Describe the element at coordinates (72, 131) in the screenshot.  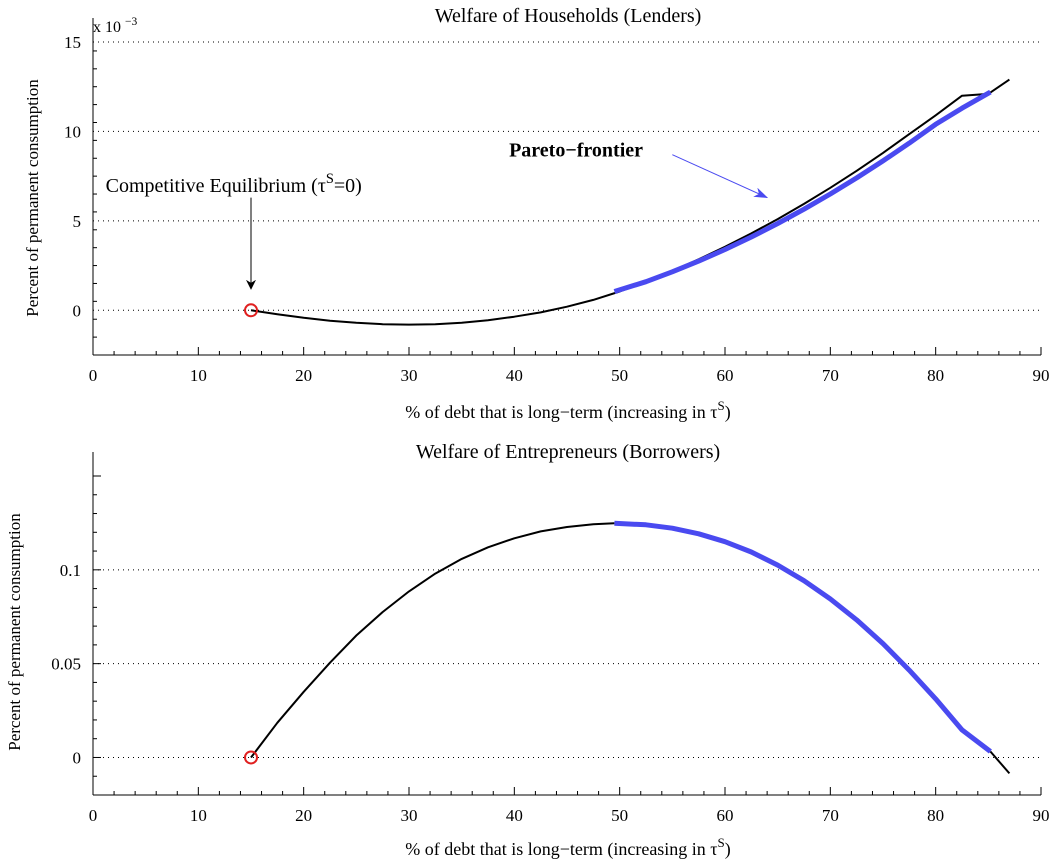
I see `y-tick-label: 10` at that location.